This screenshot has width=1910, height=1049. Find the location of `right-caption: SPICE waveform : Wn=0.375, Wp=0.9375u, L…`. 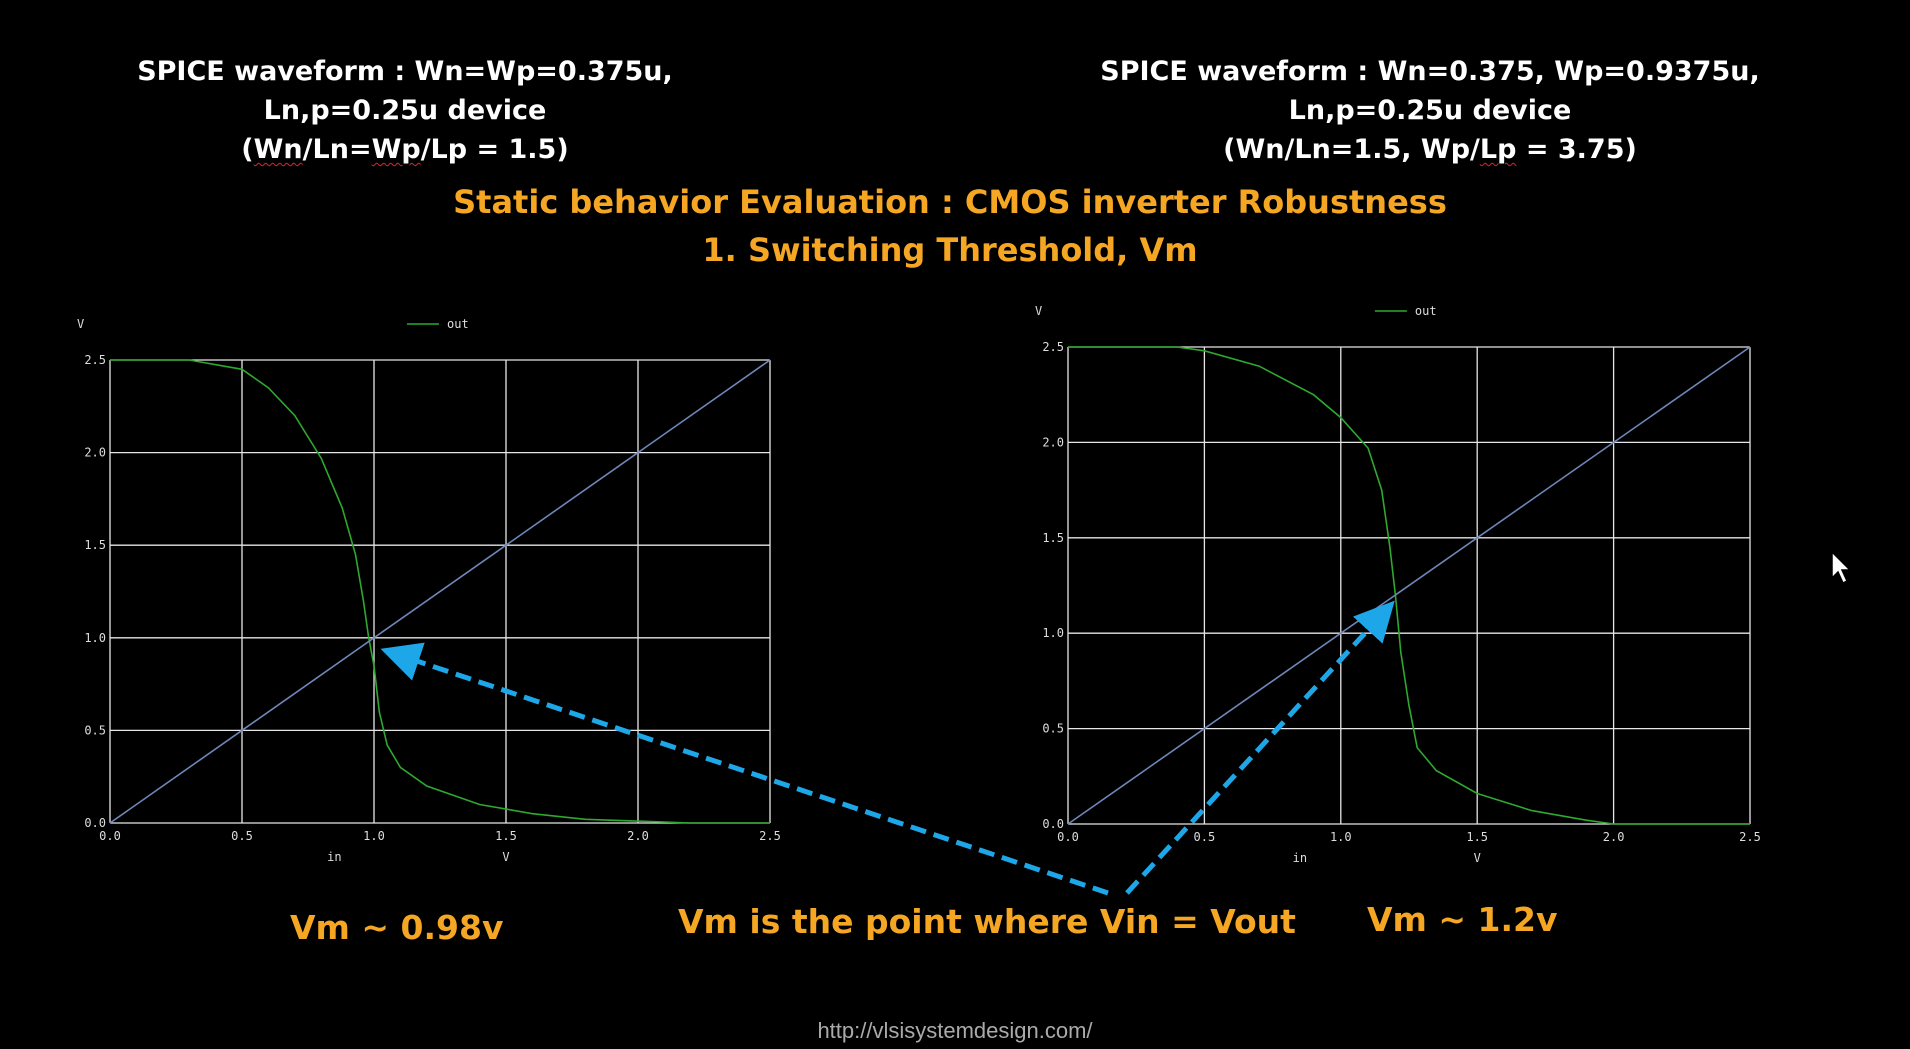

right-caption: SPICE waveform : Wn=0.375, Wp=0.9375u, L… is located at coordinates (1430, 110).